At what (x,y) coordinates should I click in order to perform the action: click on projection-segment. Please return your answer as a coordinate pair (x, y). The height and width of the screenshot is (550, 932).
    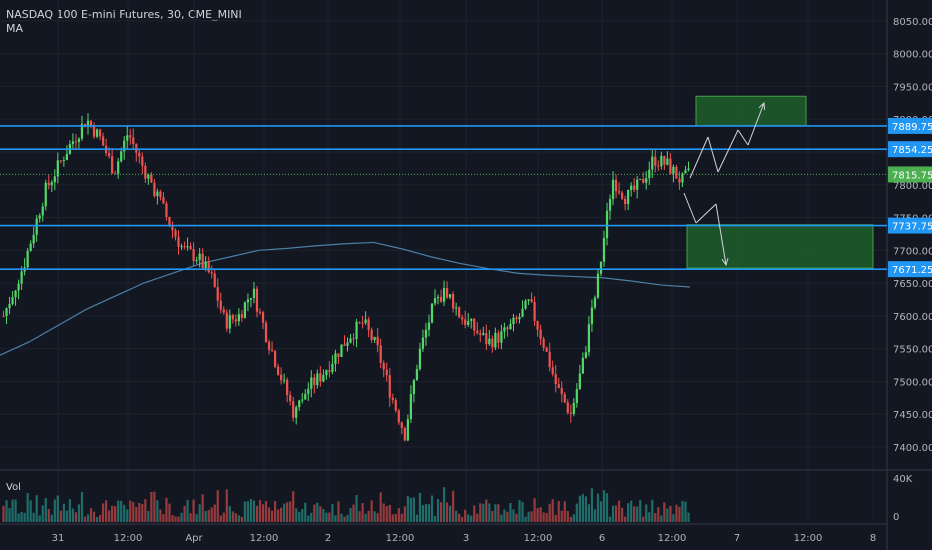
    Looking at the image, I should click on (706, 213).